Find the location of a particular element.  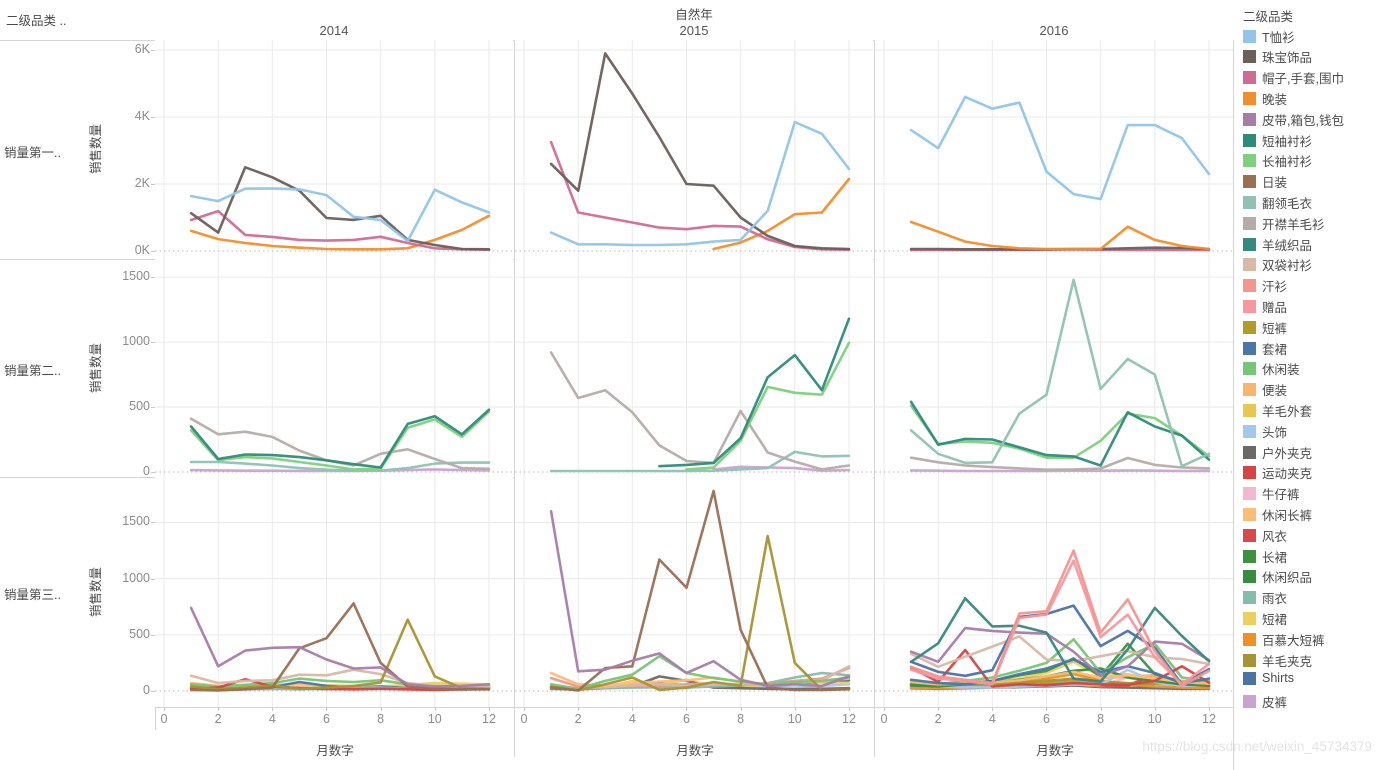

x-axis-title-col2: 月数字 is located at coordinates (695, 751).